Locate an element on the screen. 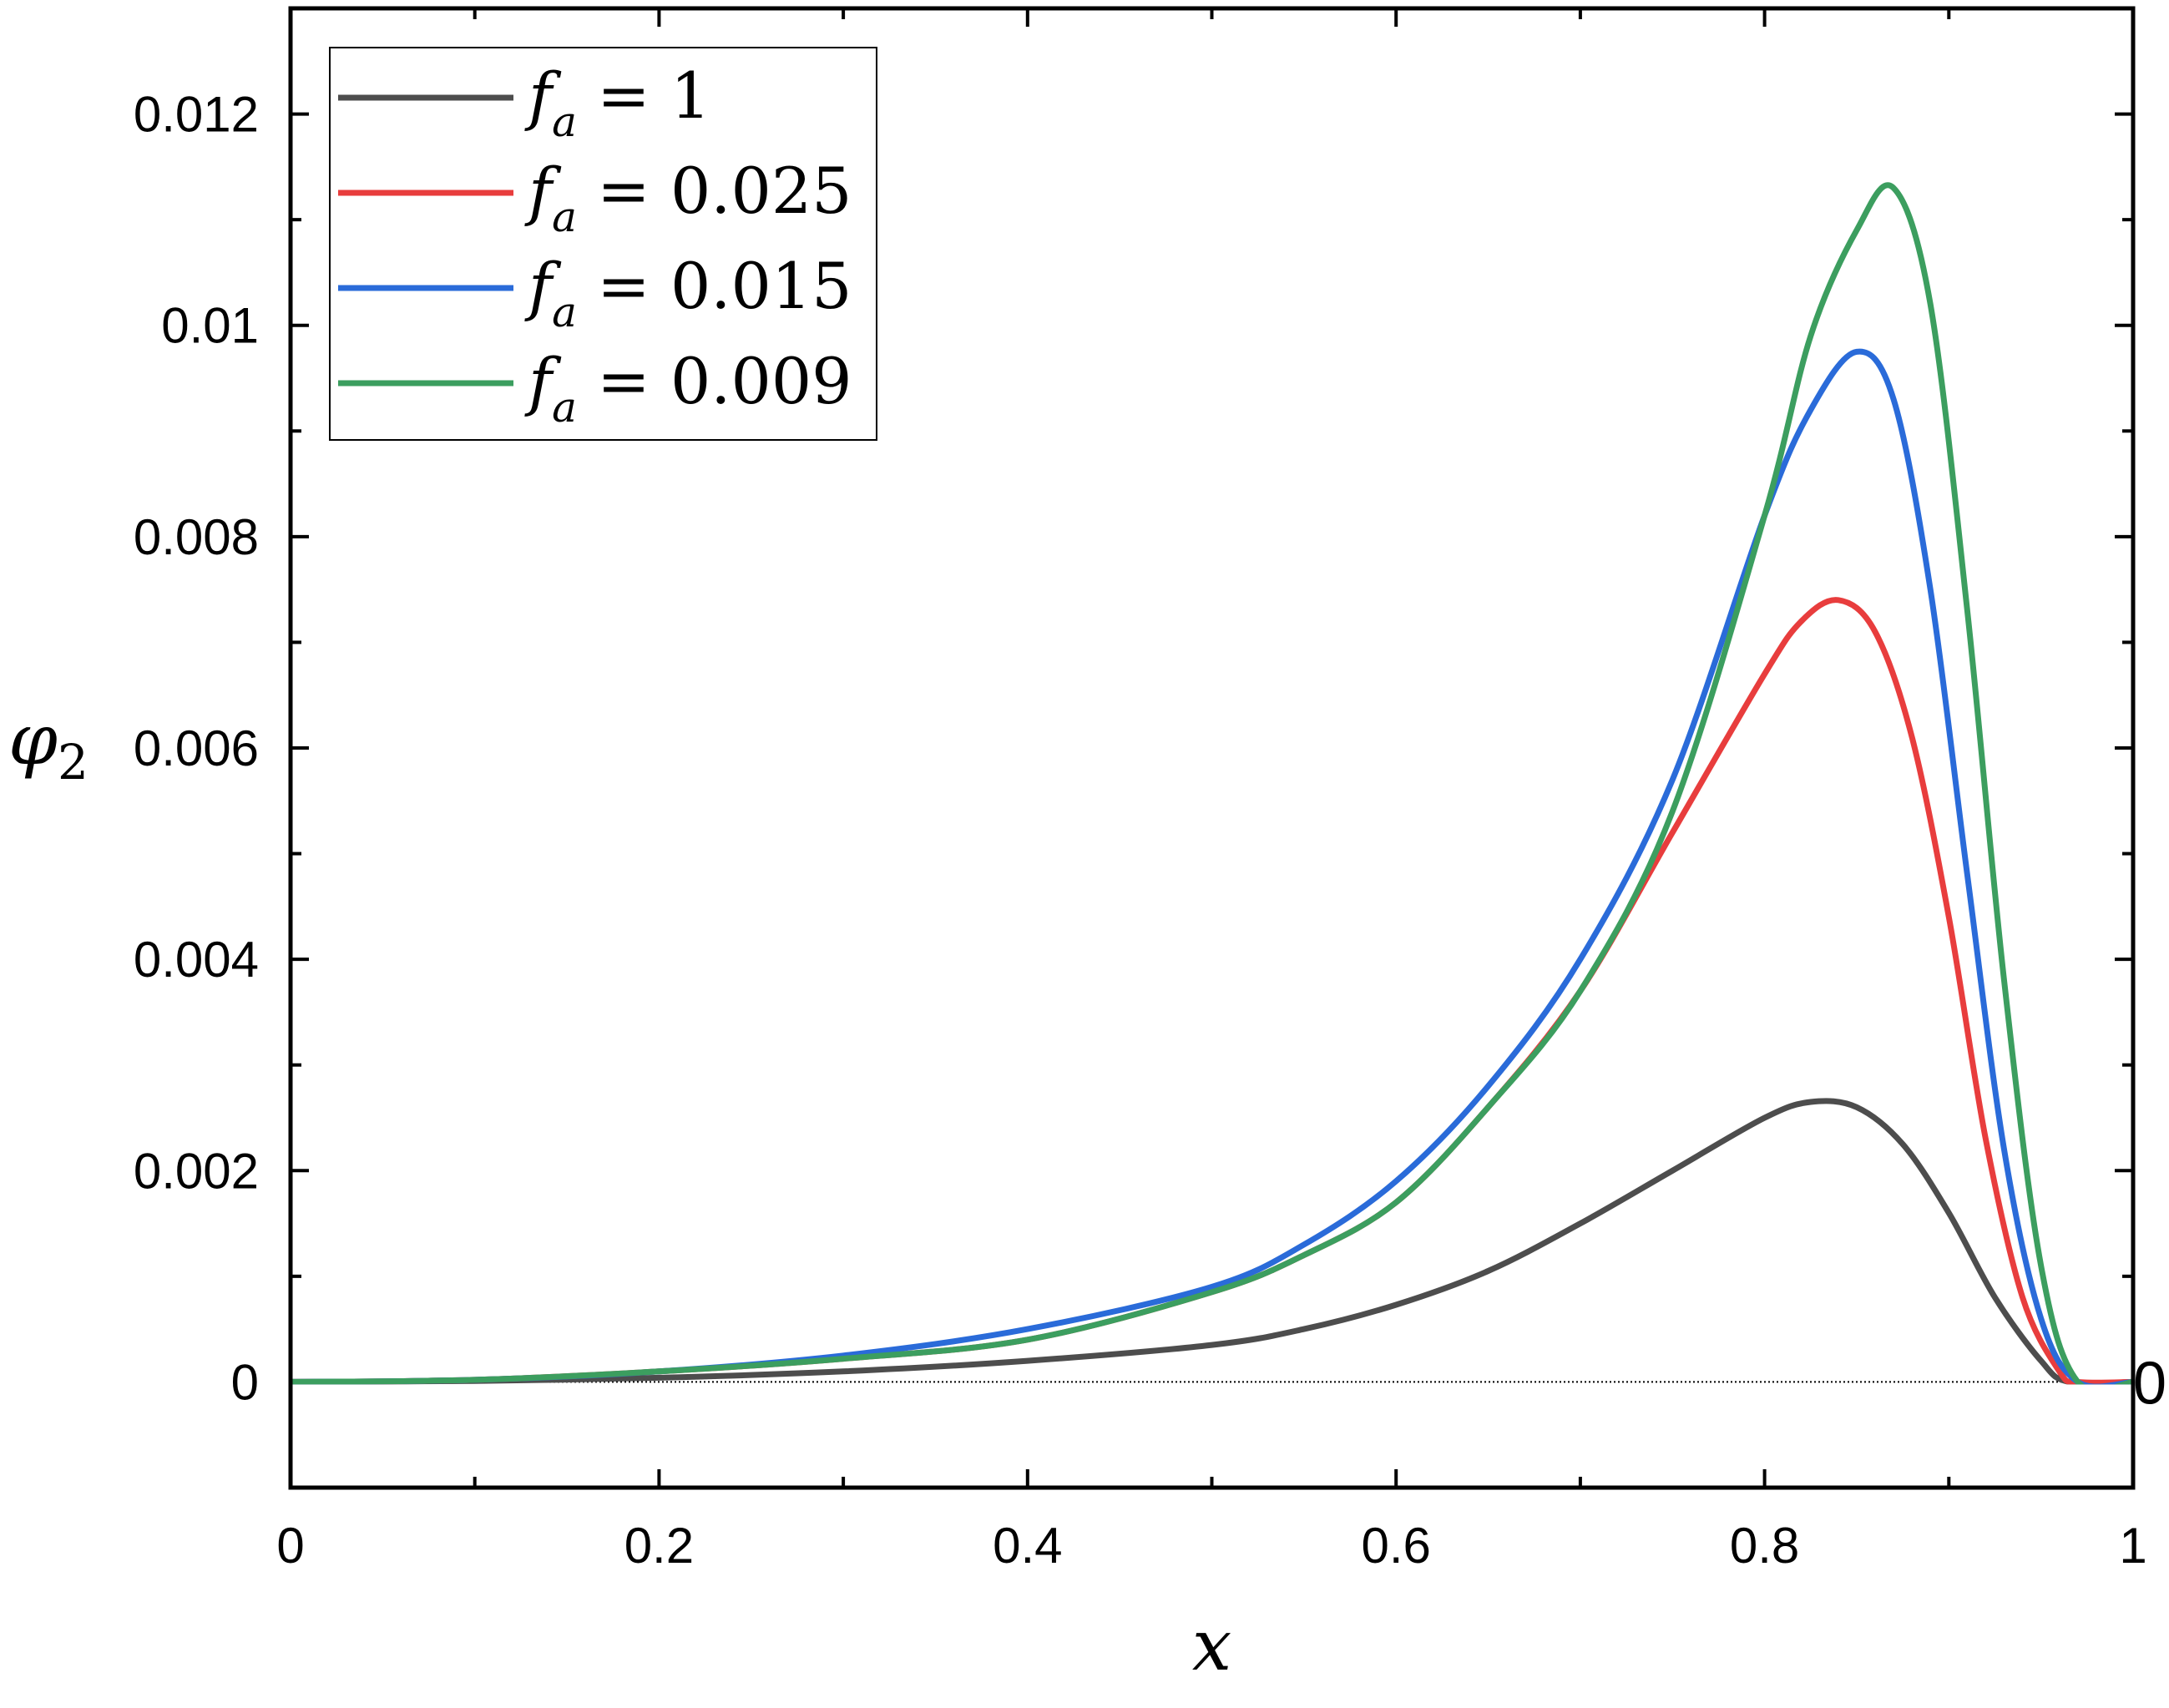 The width and height of the screenshot is (2169, 1708). x-tick-label: 0.4 is located at coordinates (1027, 1546).